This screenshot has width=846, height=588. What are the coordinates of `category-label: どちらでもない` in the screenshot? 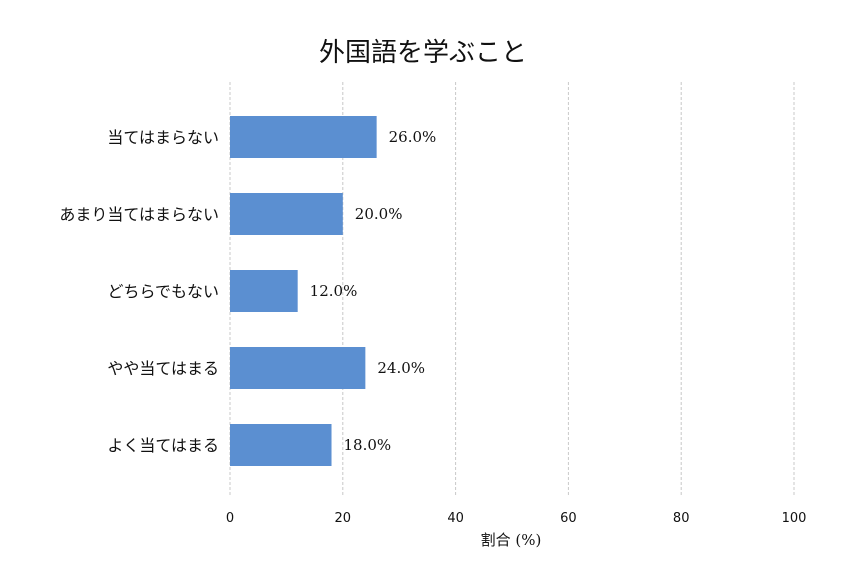 It's located at (163, 291).